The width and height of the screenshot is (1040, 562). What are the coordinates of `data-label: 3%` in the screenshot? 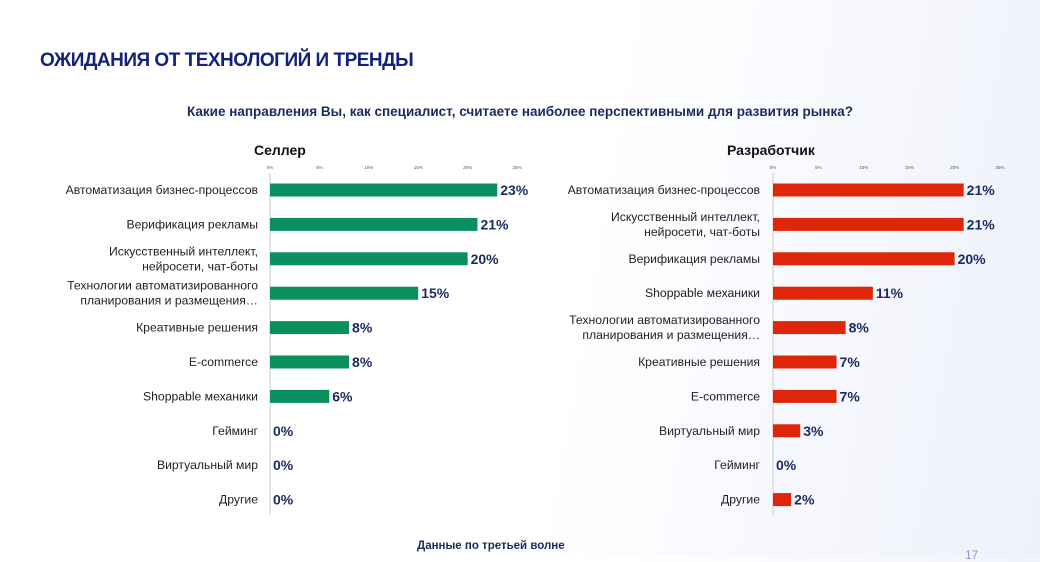 It's located at (813, 431).